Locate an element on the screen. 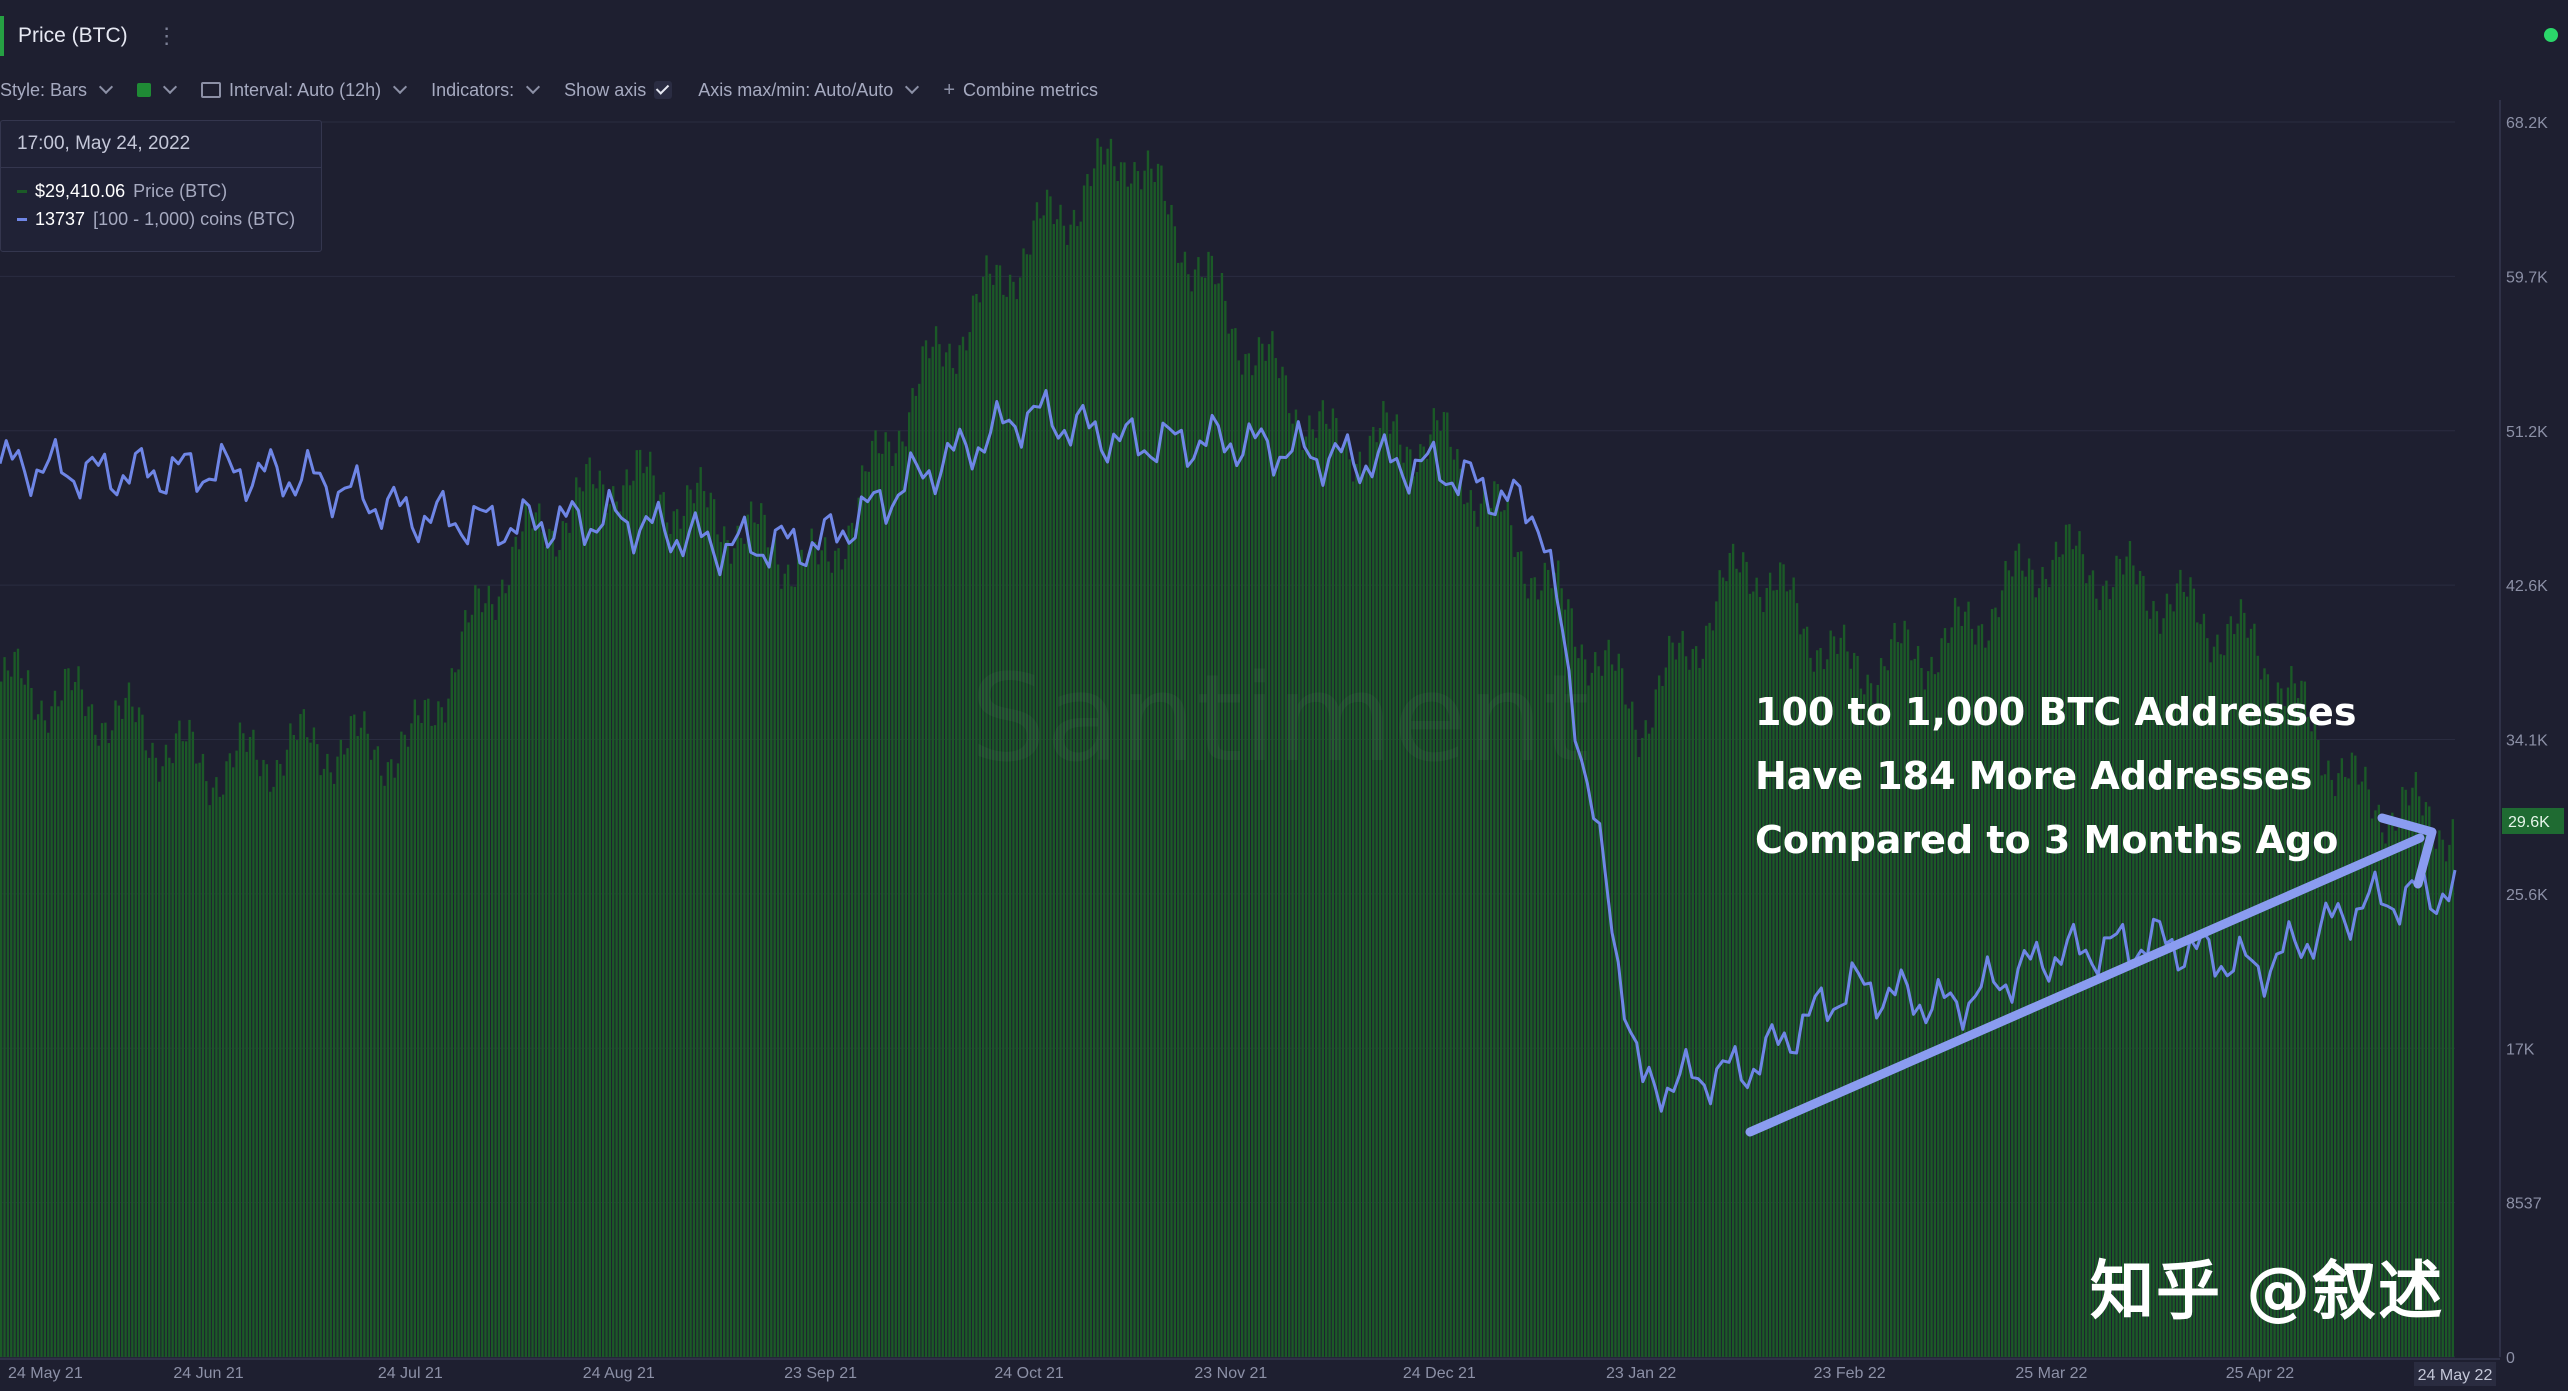  indicators-dropdown: Indicators: is located at coordinates (486, 90).